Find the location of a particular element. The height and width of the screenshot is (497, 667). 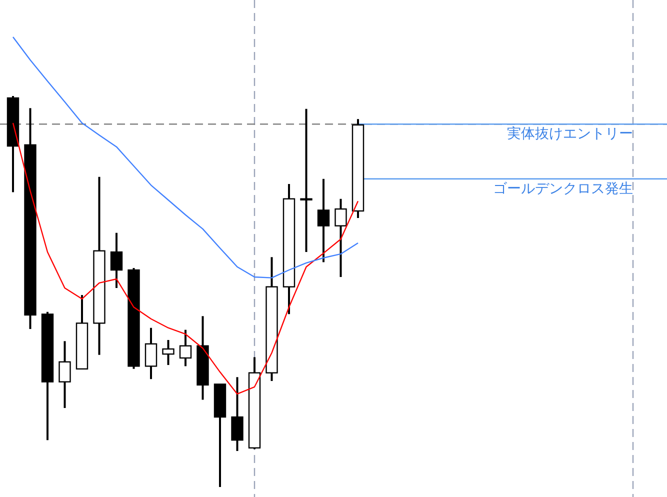

ref-line-label: 実体抜けエントリー is located at coordinates (570, 134).